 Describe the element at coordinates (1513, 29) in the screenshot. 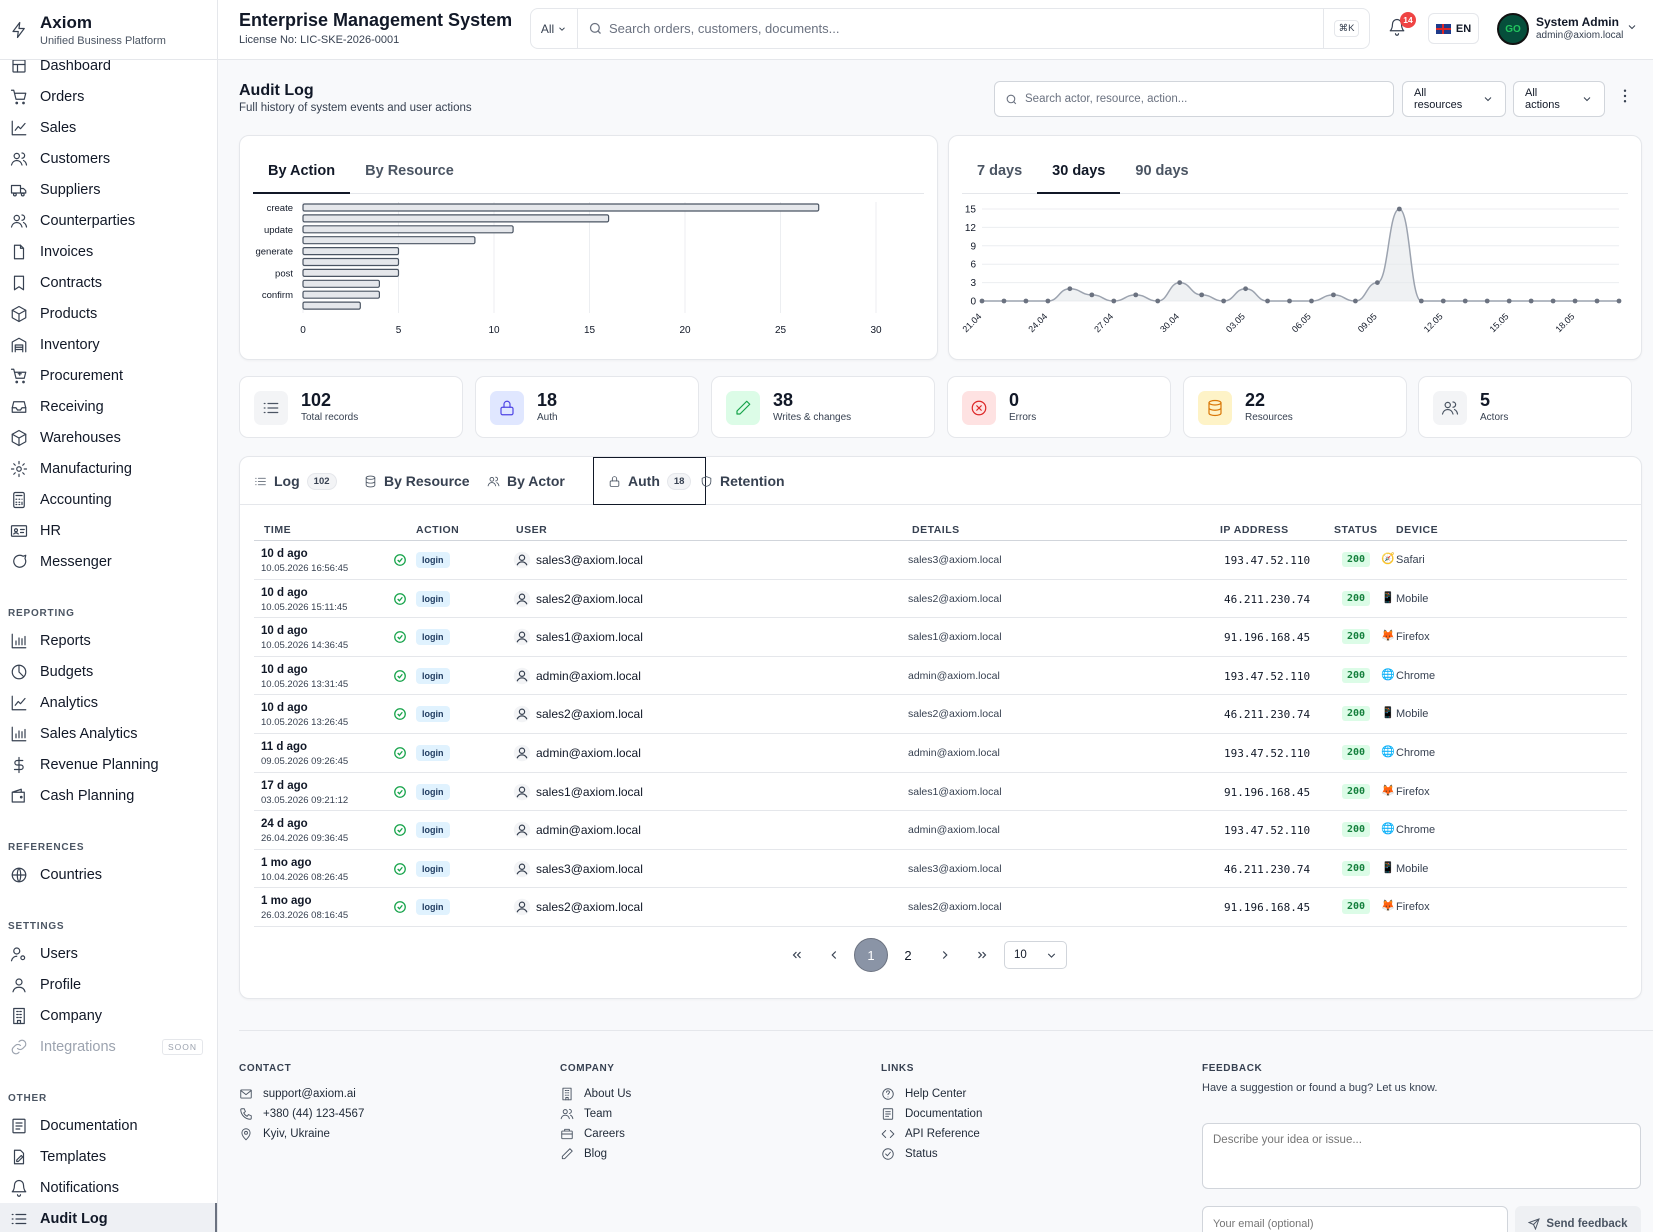

I see `avatar: GO` at that location.